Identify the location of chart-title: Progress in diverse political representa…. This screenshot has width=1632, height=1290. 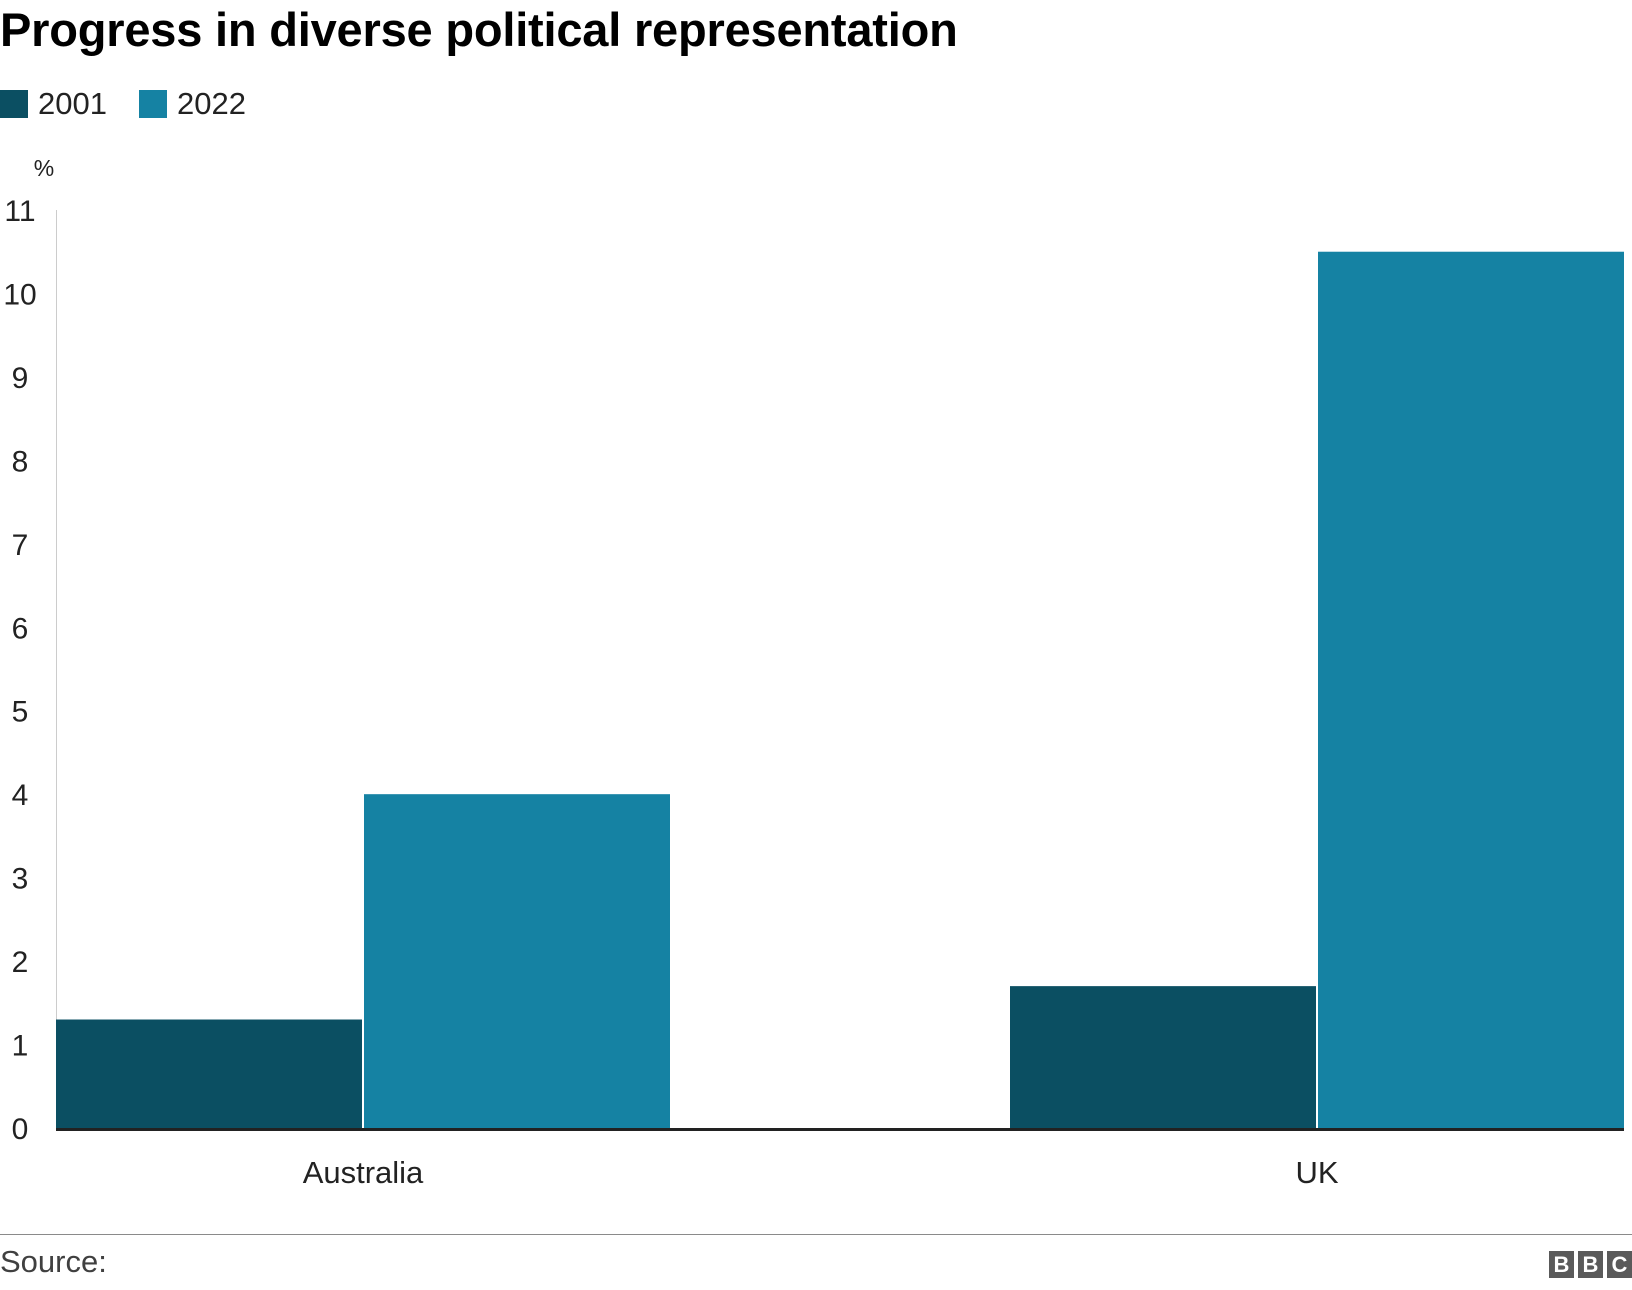
(479, 29).